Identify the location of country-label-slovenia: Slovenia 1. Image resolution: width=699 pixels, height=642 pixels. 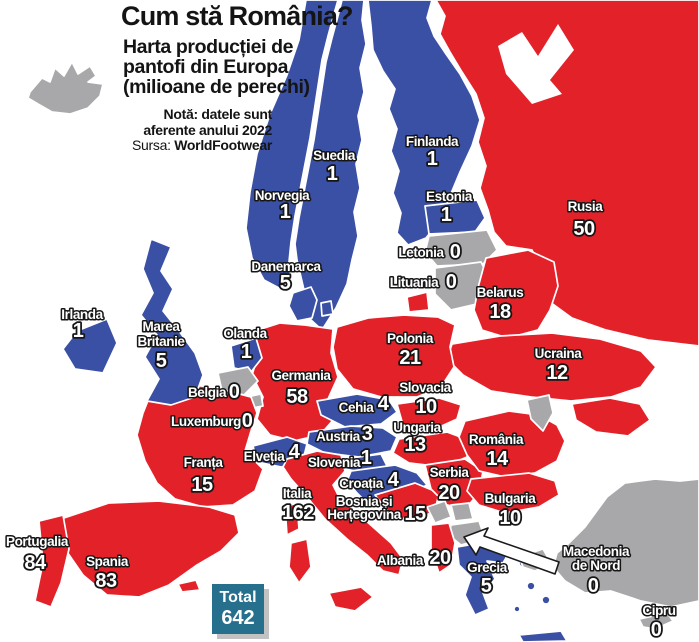
(340, 458).